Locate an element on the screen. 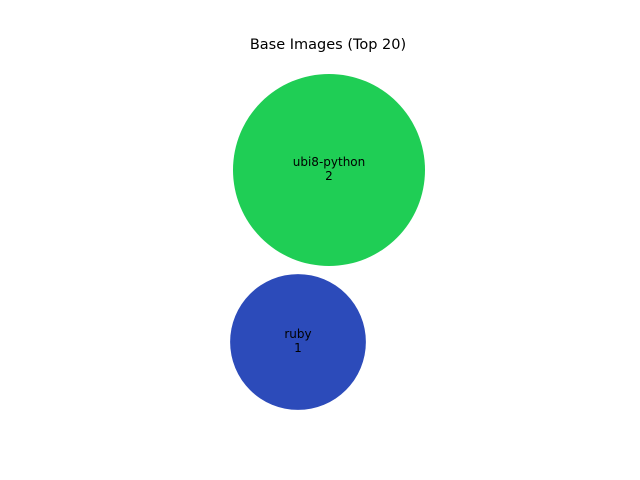 The width and height of the screenshot is (640, 480). bubble-ubi8-python is located at coordinates (329, 170).